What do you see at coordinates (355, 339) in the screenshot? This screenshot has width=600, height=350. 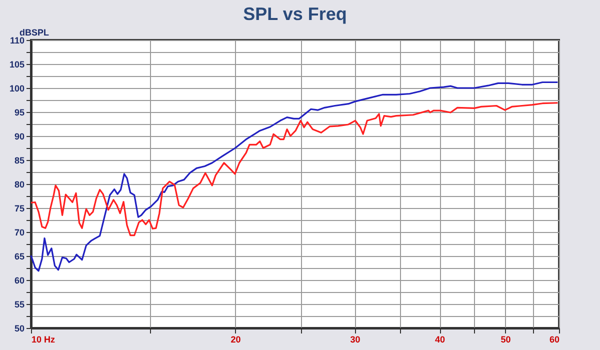 I see `x-tick-label: 30` at bounding box center [355, 339].